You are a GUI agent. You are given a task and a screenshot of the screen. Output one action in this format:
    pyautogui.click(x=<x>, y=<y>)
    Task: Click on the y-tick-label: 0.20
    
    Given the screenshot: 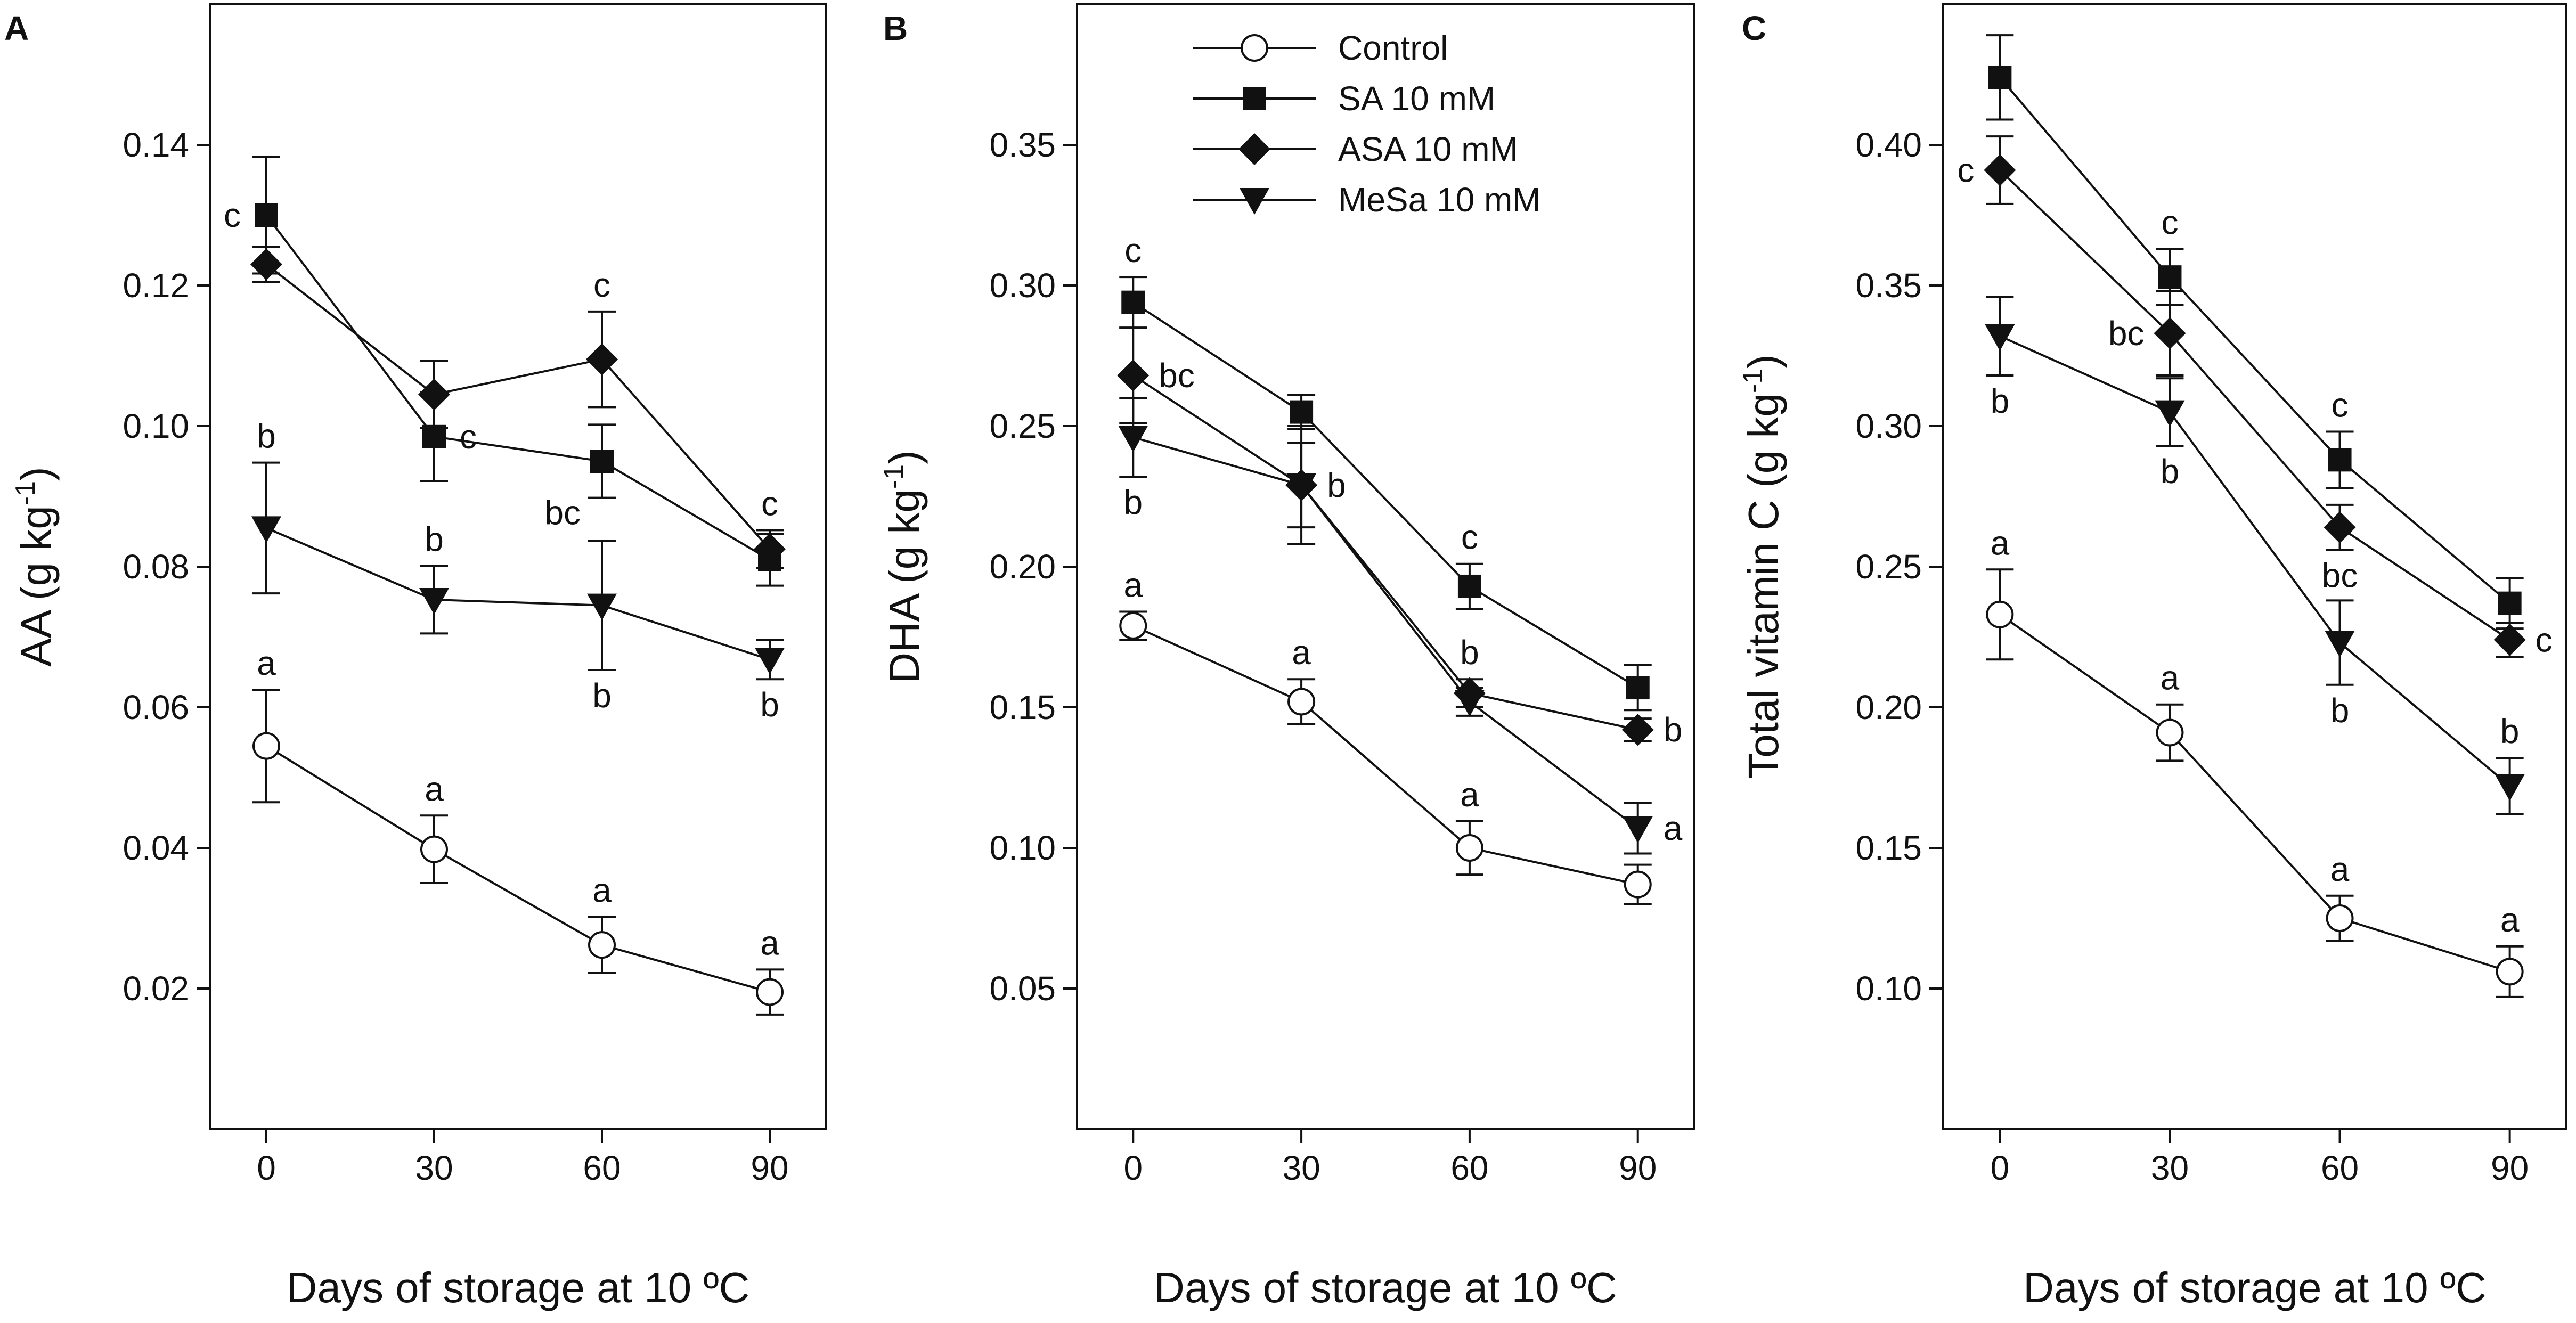 What is the action you would take?
    pyautogui.click(x=1888, y=707)
    